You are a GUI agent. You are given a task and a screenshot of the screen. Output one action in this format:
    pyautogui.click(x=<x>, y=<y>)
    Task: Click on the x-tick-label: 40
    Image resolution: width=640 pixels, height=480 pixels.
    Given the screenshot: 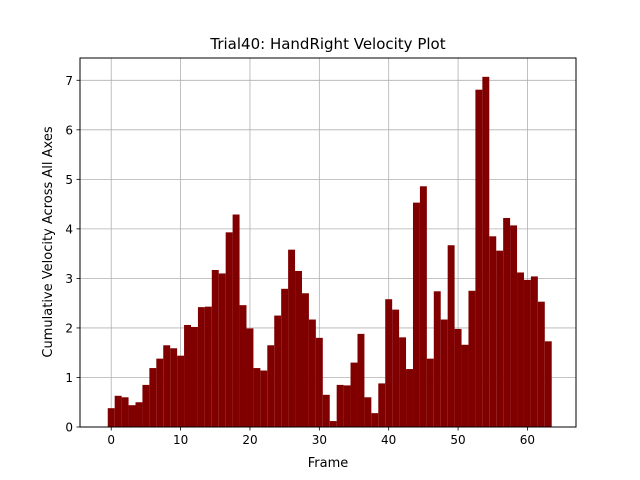 What is the action you would take?
    pyautogui.click(x=388, y=440)
    